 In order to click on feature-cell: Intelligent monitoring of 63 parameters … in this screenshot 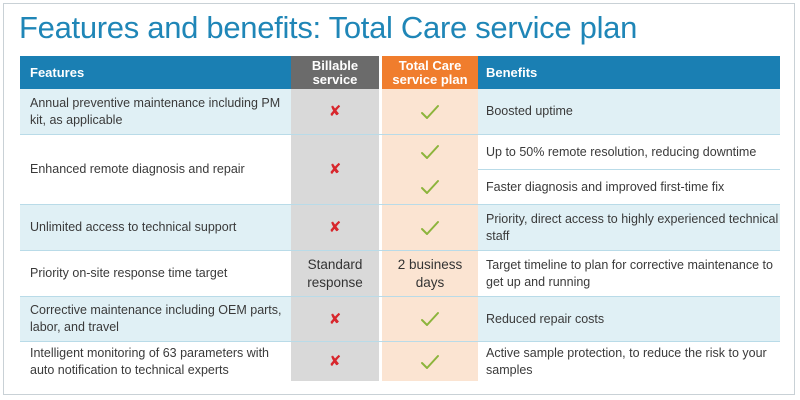, I will do `click(150, 361)`.